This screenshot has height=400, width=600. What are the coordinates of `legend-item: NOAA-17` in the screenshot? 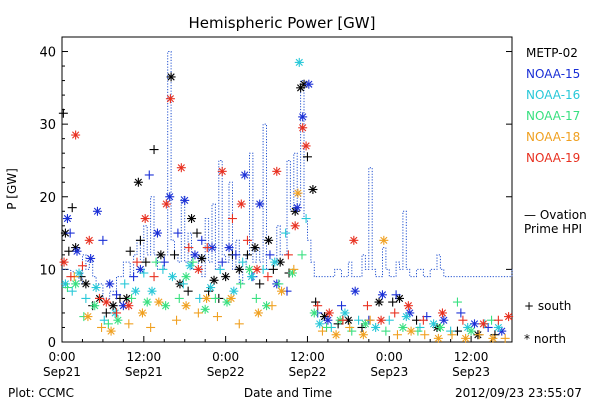 It's located at (553, 116).